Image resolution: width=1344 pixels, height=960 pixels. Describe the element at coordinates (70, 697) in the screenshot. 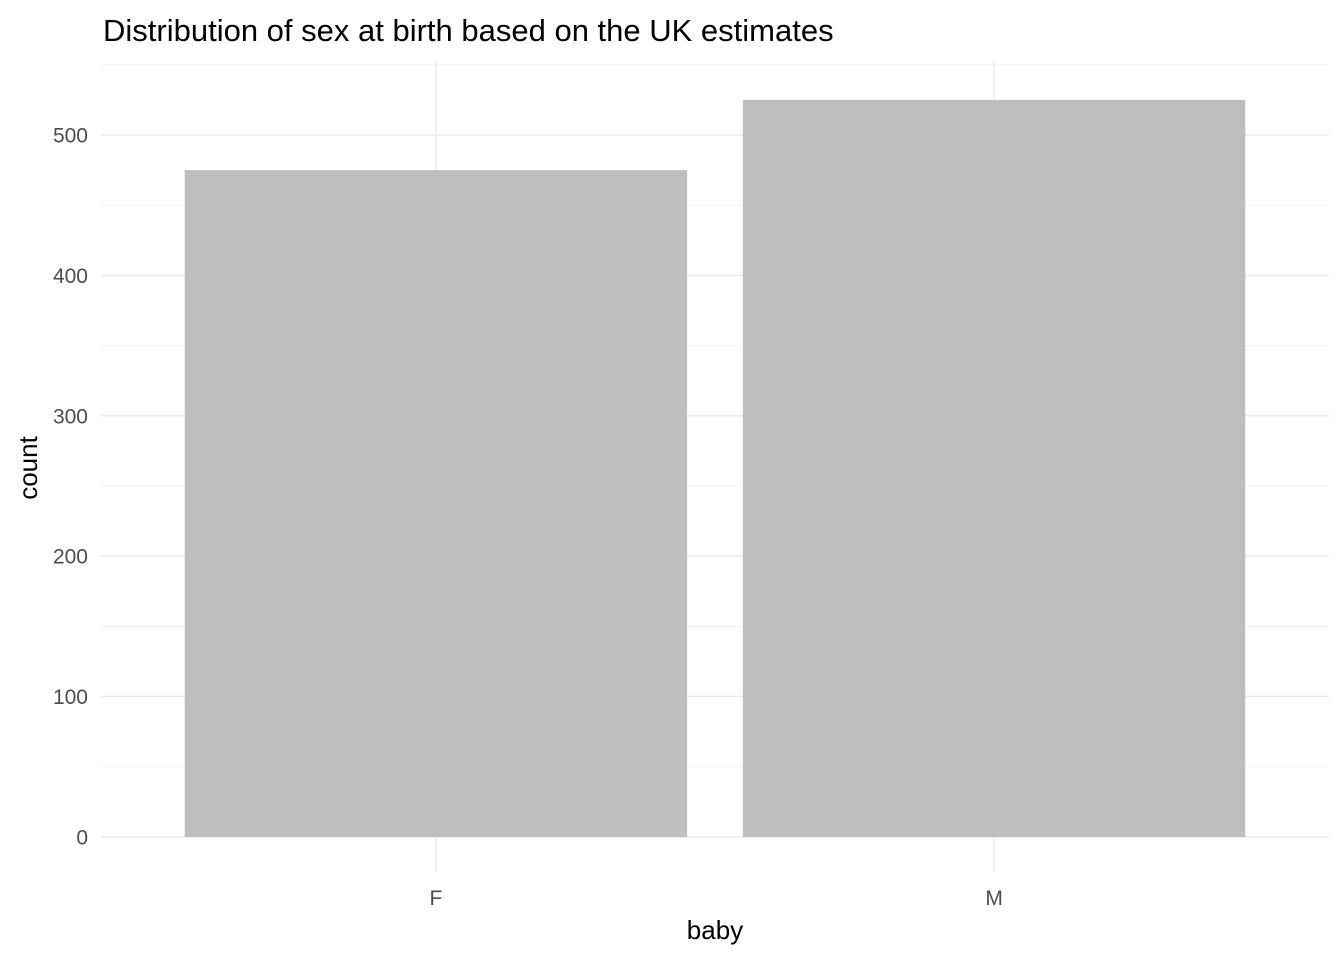

I see `y-tick-label: 100` at that location.